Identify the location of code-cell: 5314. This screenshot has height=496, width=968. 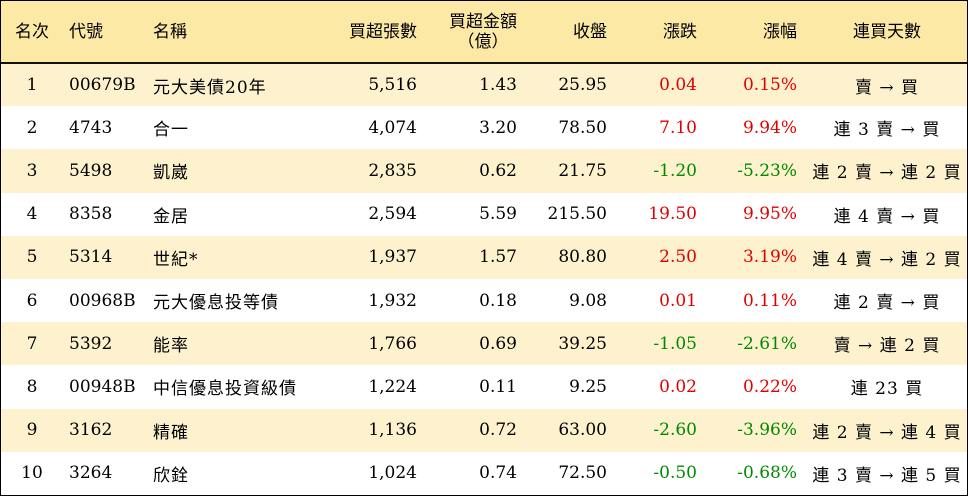
(91, 257).